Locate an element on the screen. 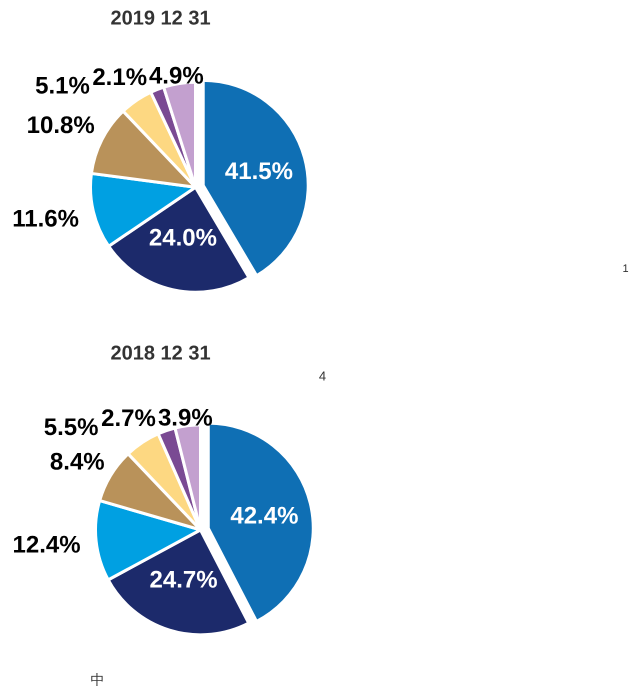 This screenshot has width=631, height=697. data-label: 42.4% is located at coordinates (264, 516).